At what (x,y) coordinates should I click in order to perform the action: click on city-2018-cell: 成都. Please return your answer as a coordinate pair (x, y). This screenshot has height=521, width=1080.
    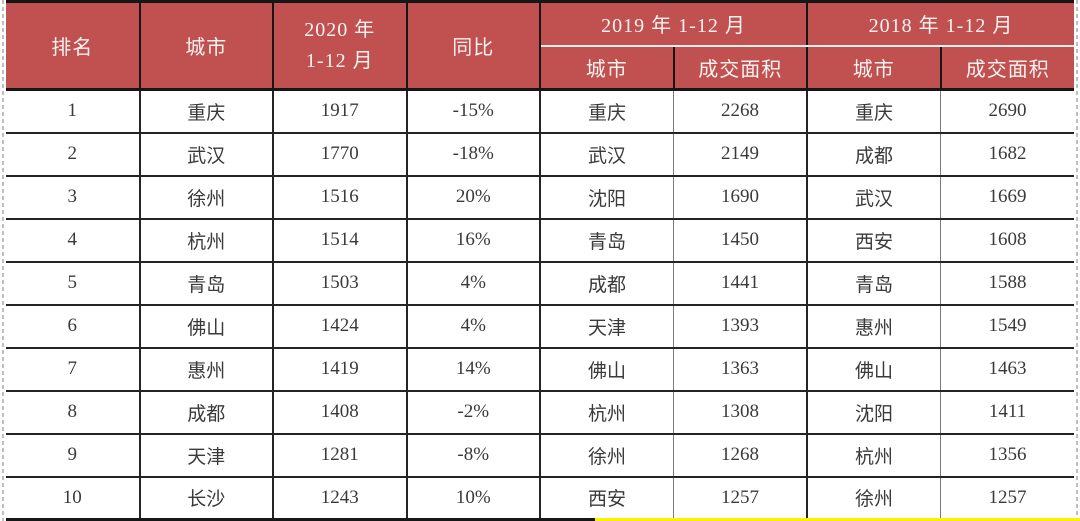
    Looking at the image, I should click on (873, 154).